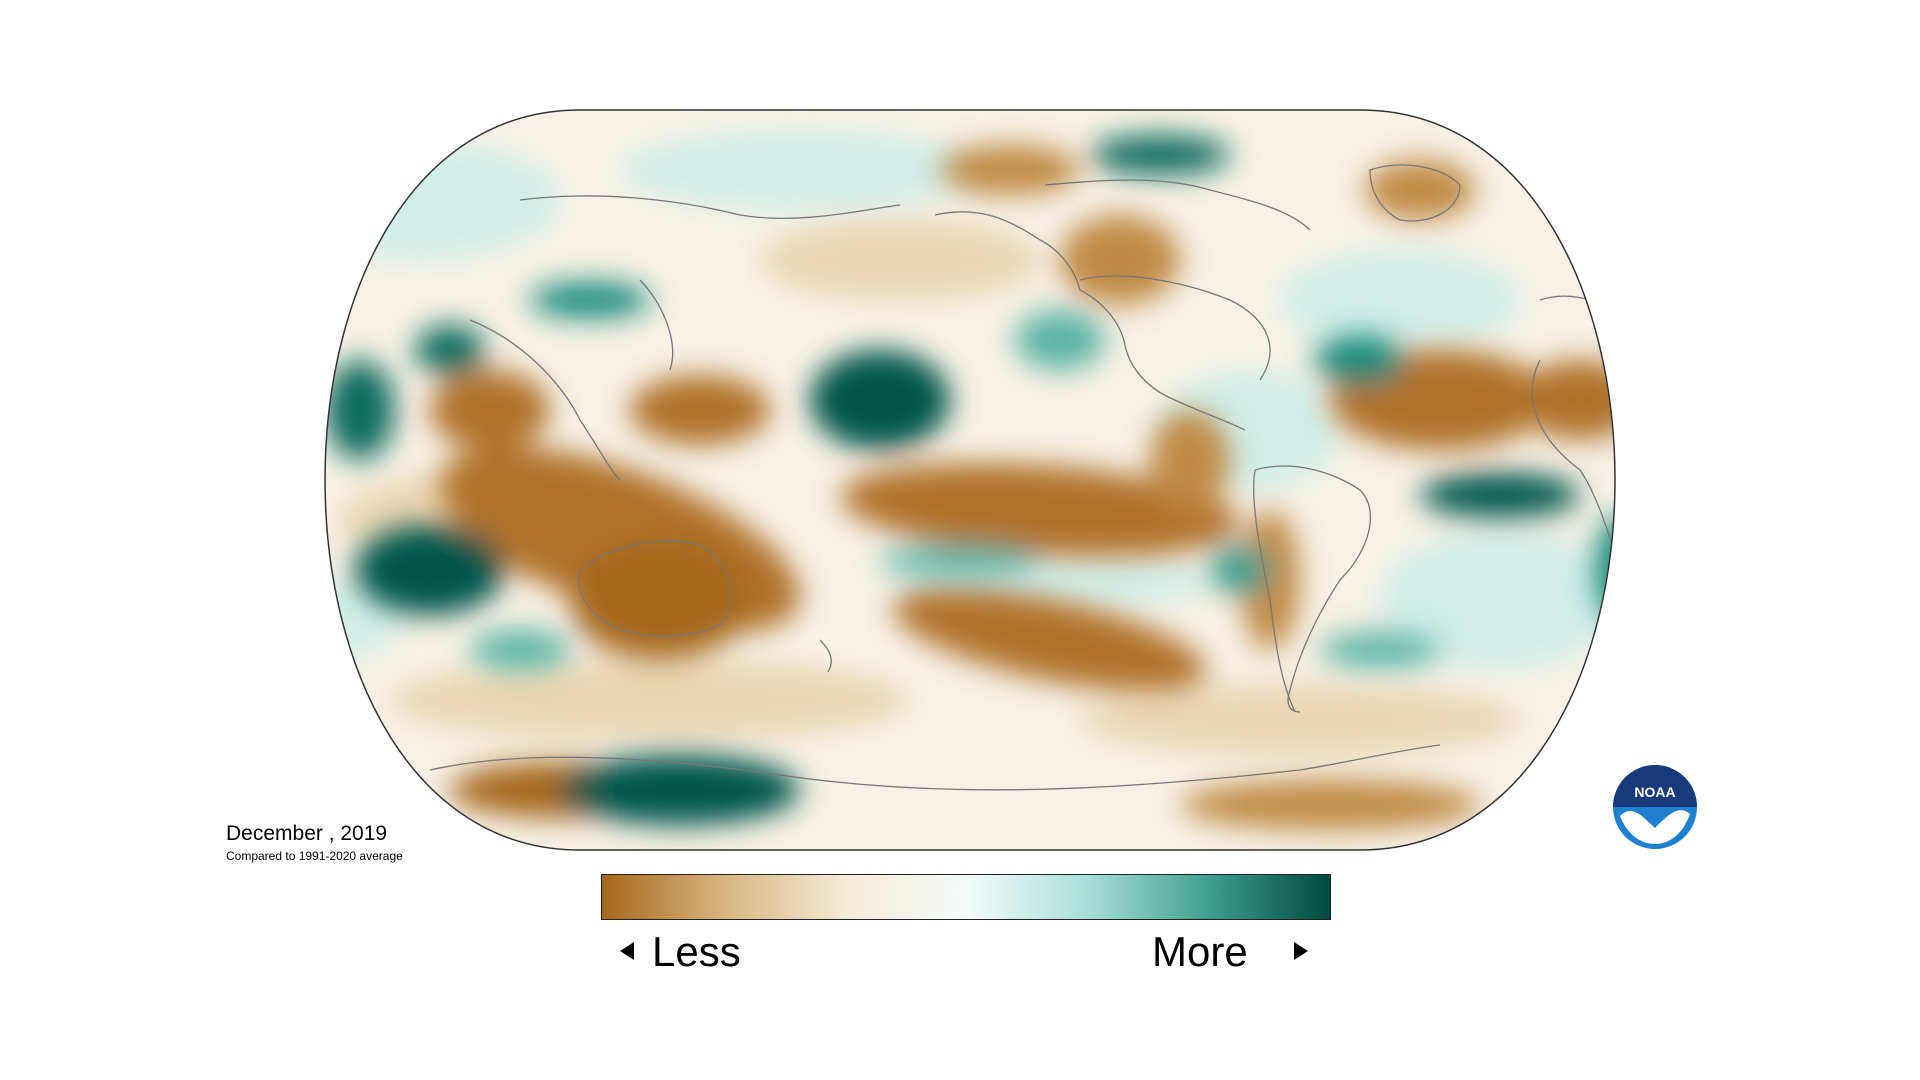 This screenshot has width=1920, height=1080. What do you see at coordinates (1200, 952) in the screenshot?
I see `legend-more-label: More` at bounding box center [1200, 952].